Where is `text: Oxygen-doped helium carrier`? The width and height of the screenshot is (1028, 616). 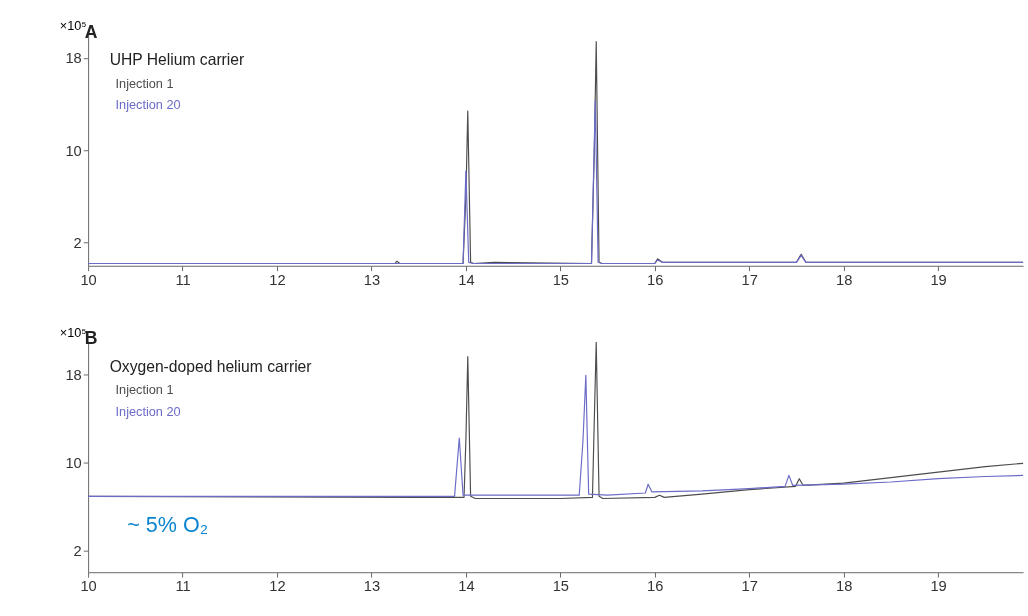
text: Oxygen-doped helium carrier is located at coordinates (210, 366).